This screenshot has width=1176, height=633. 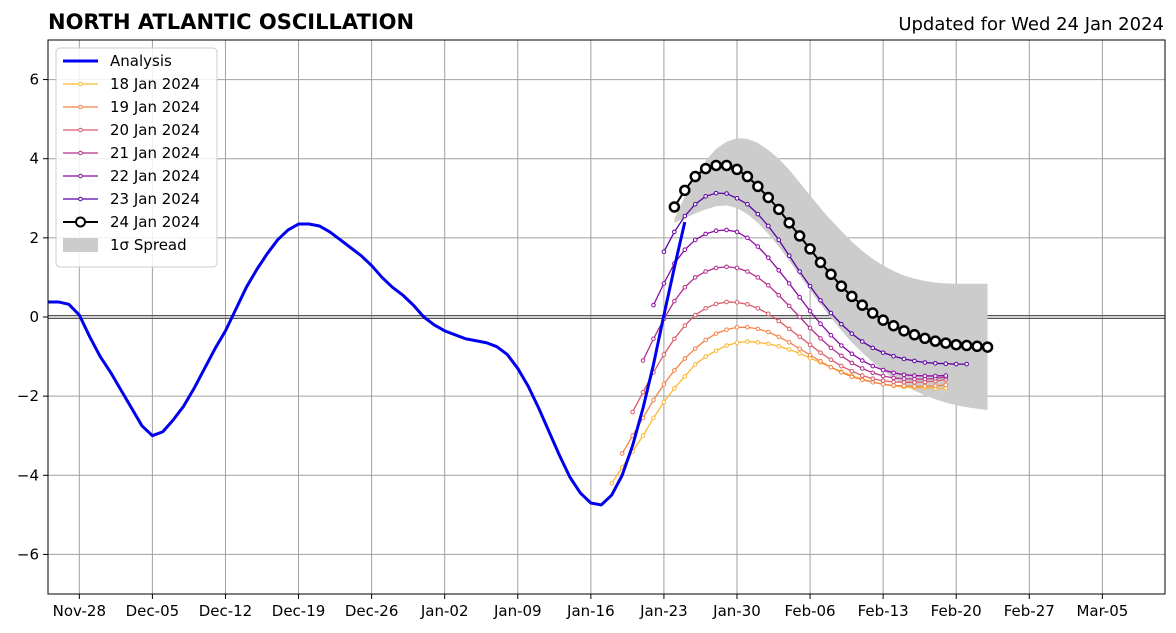 I want to click on y-tick-label: −6, so click(x=28, y=554).